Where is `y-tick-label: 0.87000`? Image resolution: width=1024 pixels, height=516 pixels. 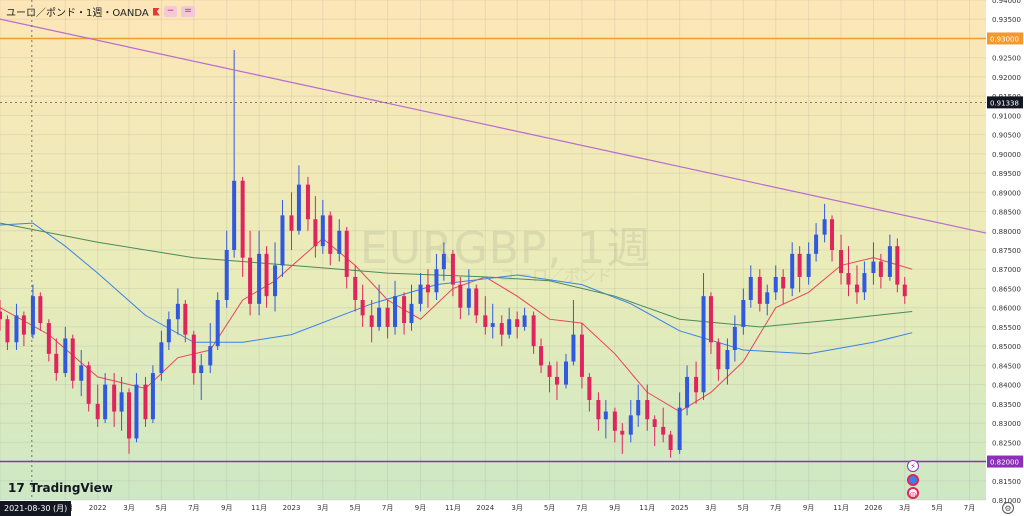
y-tick-label: 0.87000 is located at coordinates (1006, 270).